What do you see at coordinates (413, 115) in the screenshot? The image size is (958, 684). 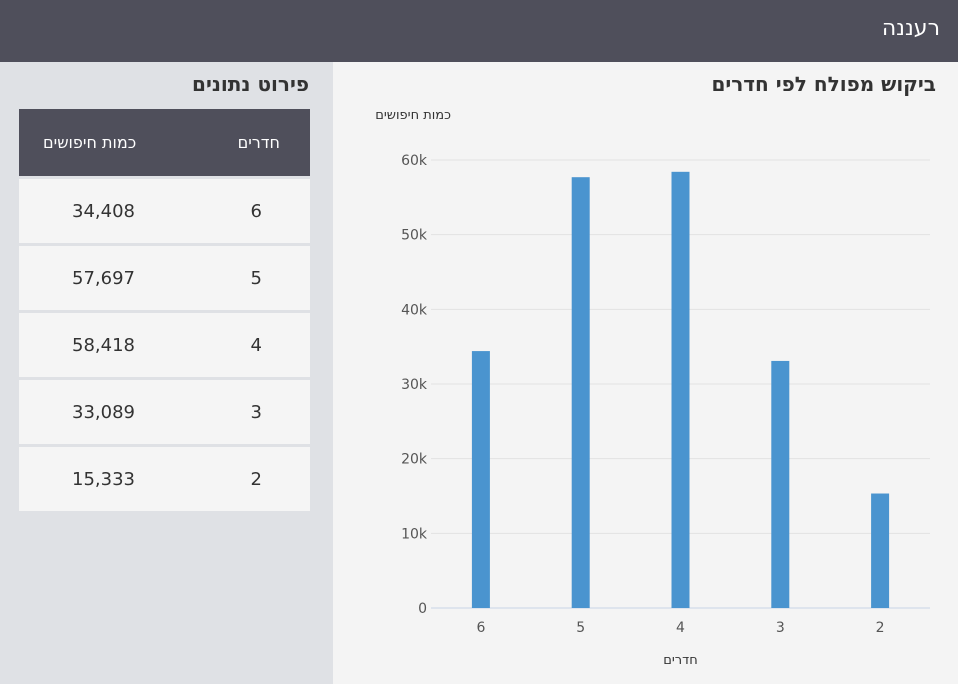 I see `y-axis-title: כמות חיפושים` at bounding box center [413, 115].